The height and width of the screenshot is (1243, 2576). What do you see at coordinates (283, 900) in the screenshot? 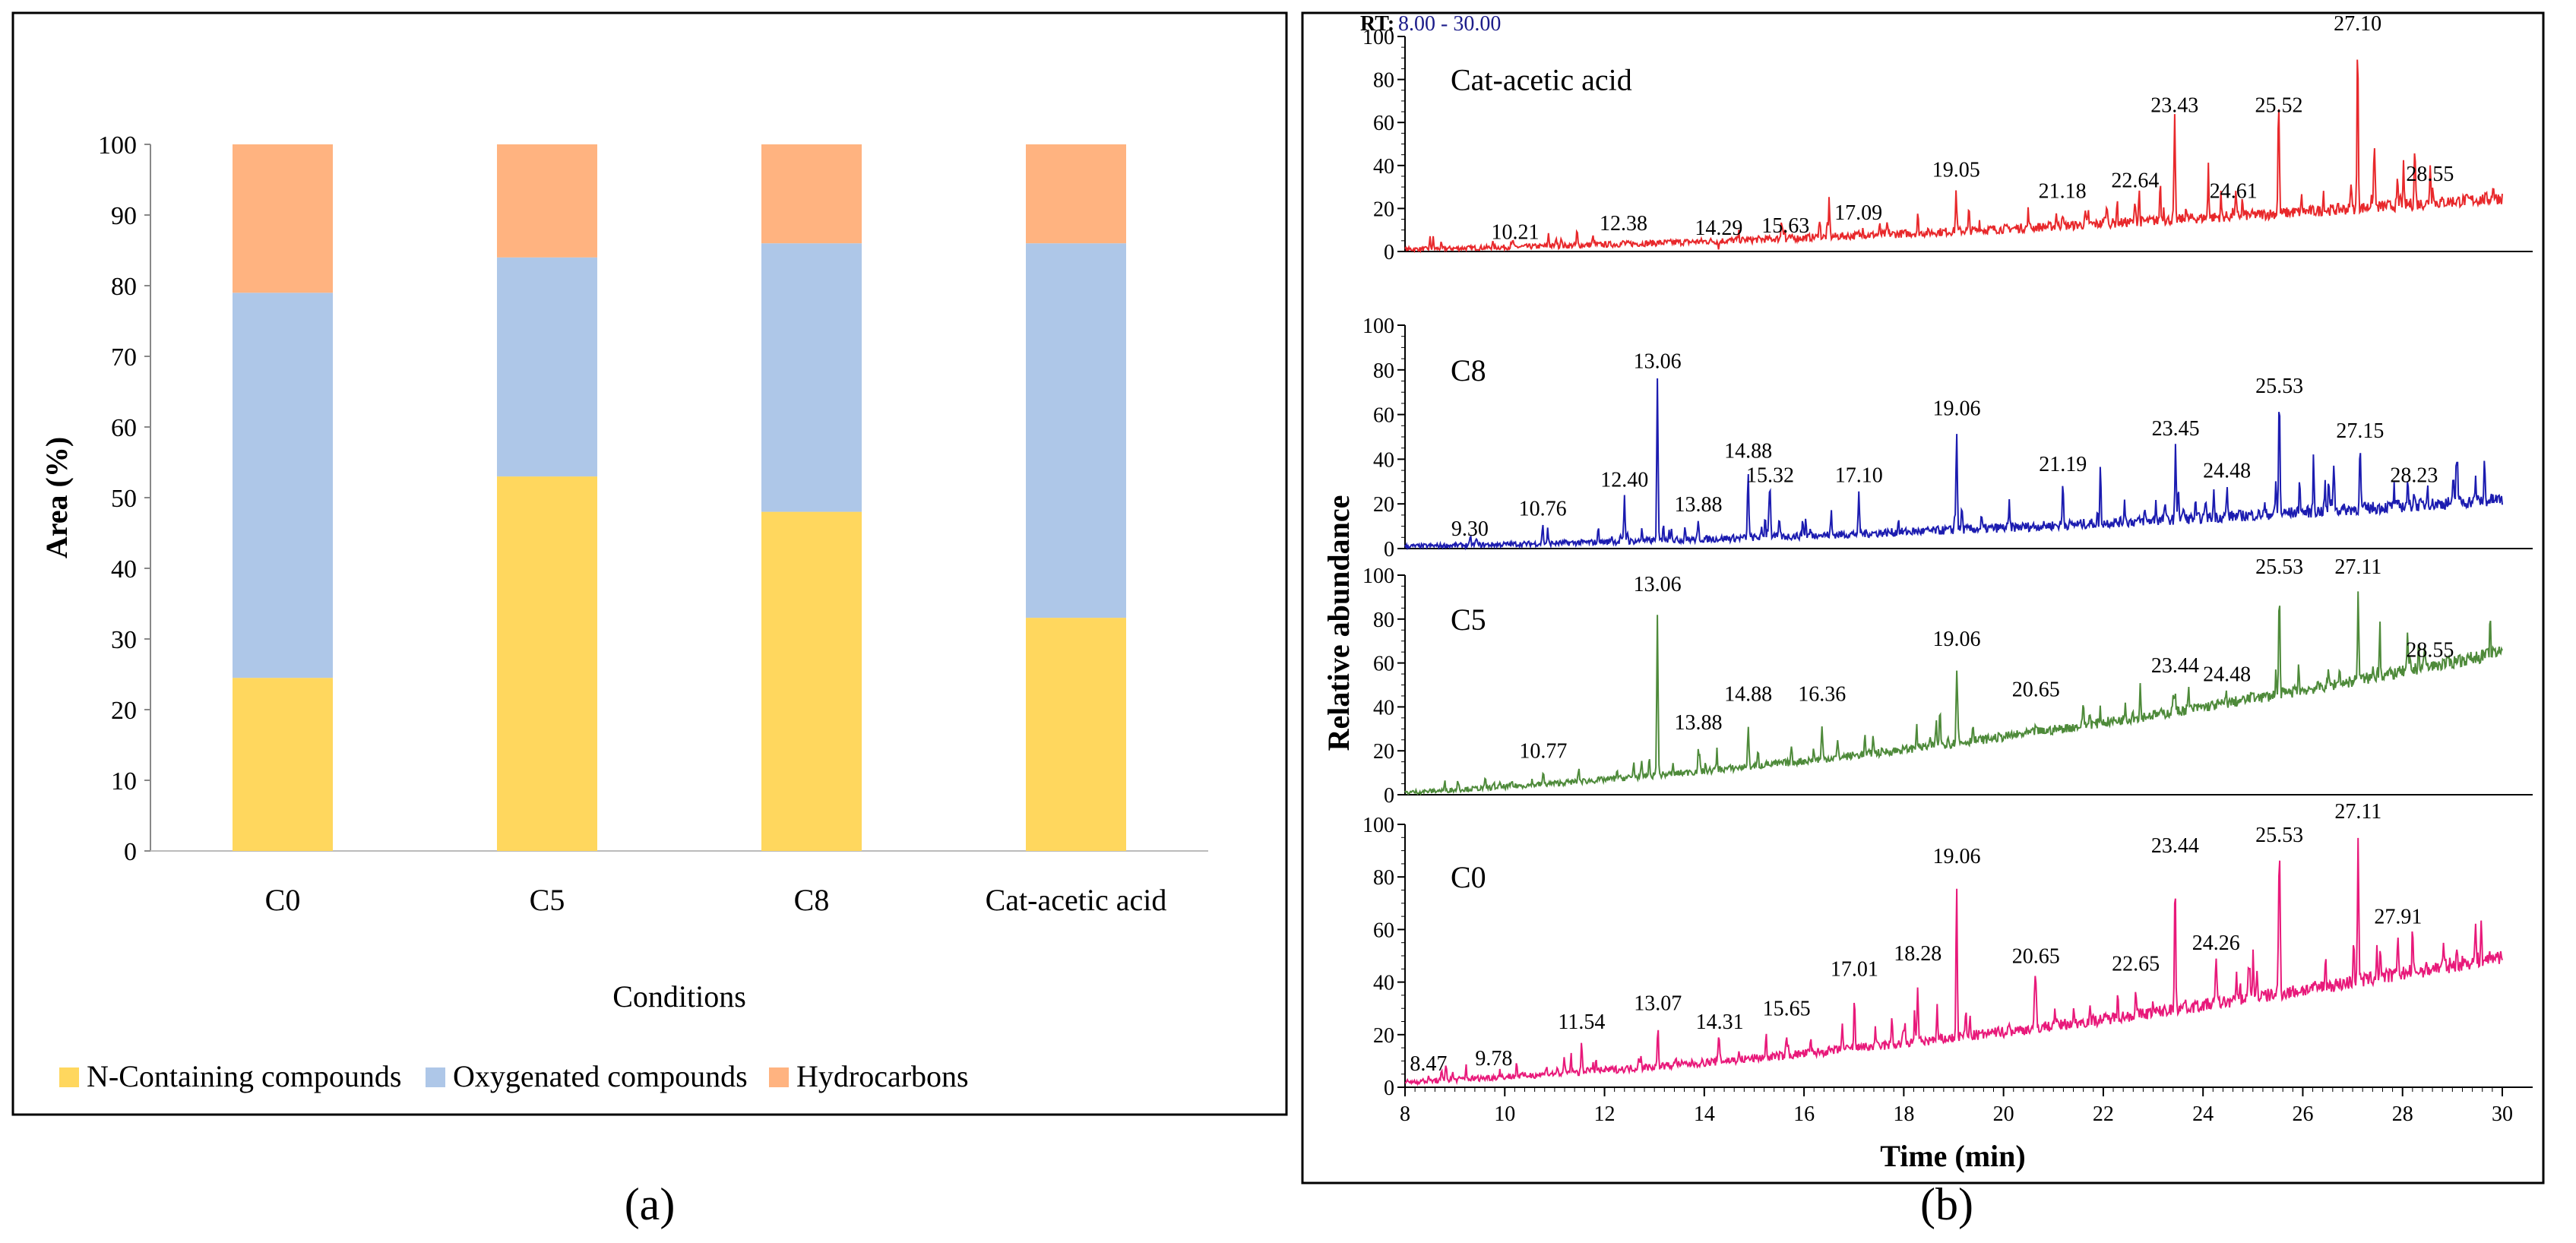
I see `x-tick-label: C0` at bounding box center [283, 900].